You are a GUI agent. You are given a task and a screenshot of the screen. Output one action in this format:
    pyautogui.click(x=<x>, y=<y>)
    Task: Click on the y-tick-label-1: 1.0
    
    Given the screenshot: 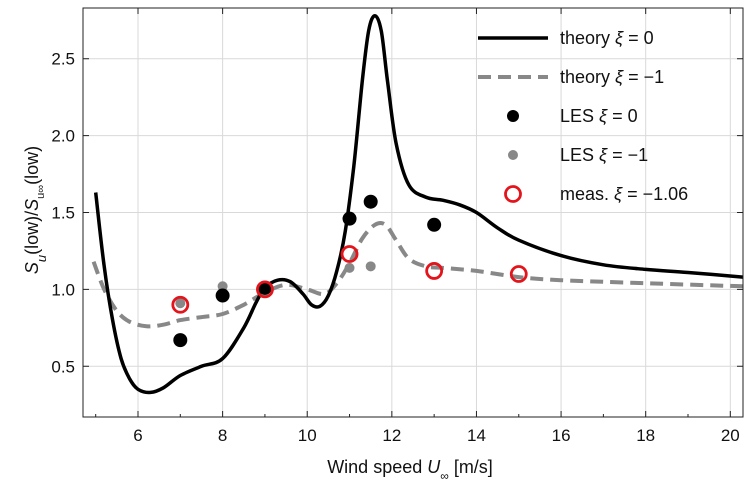 What is the action you would take?
    pyautogui.click(x=63, y=289)
    